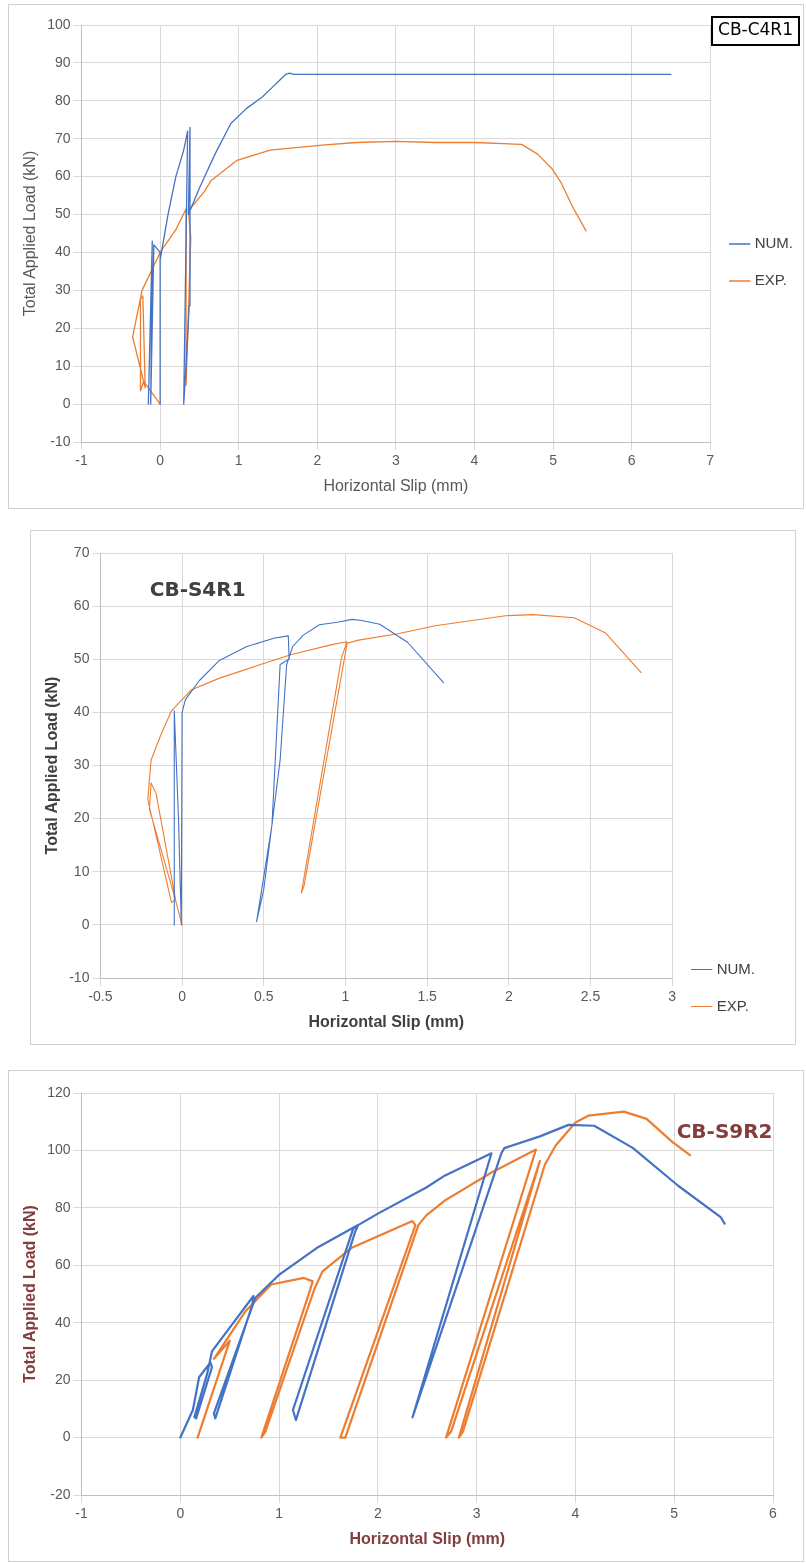 Image resolution: width=806 pixels, height=1563 pixels. I want to click on x-tick-label: 2.5, so click(590, 996).